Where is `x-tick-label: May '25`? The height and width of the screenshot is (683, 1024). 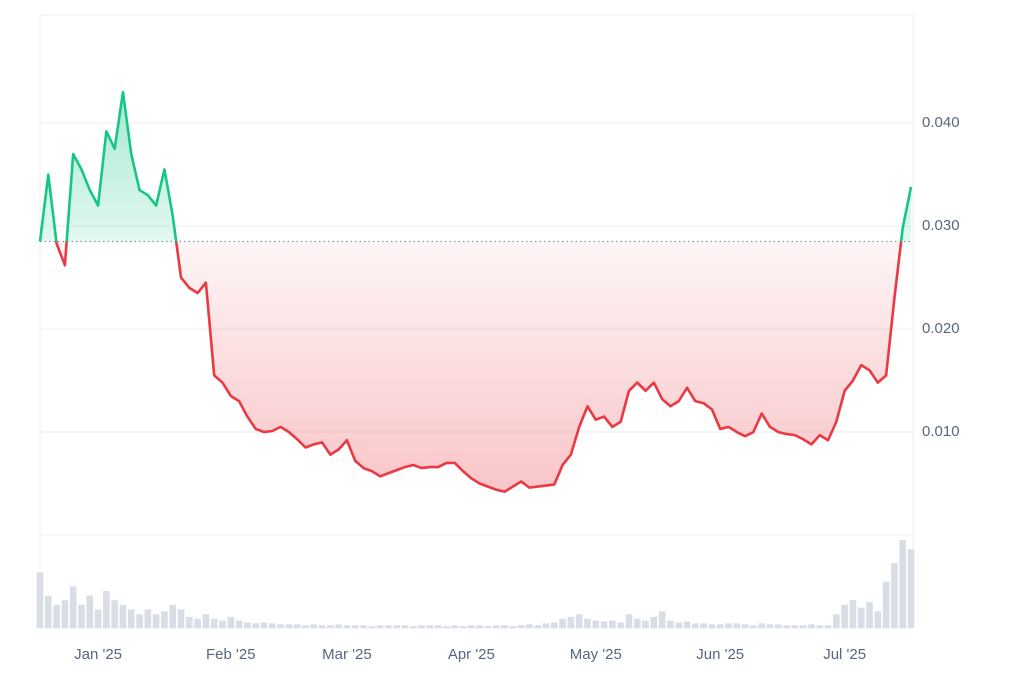
x-tick-label: May '25 is located at coordinates (596, 654).